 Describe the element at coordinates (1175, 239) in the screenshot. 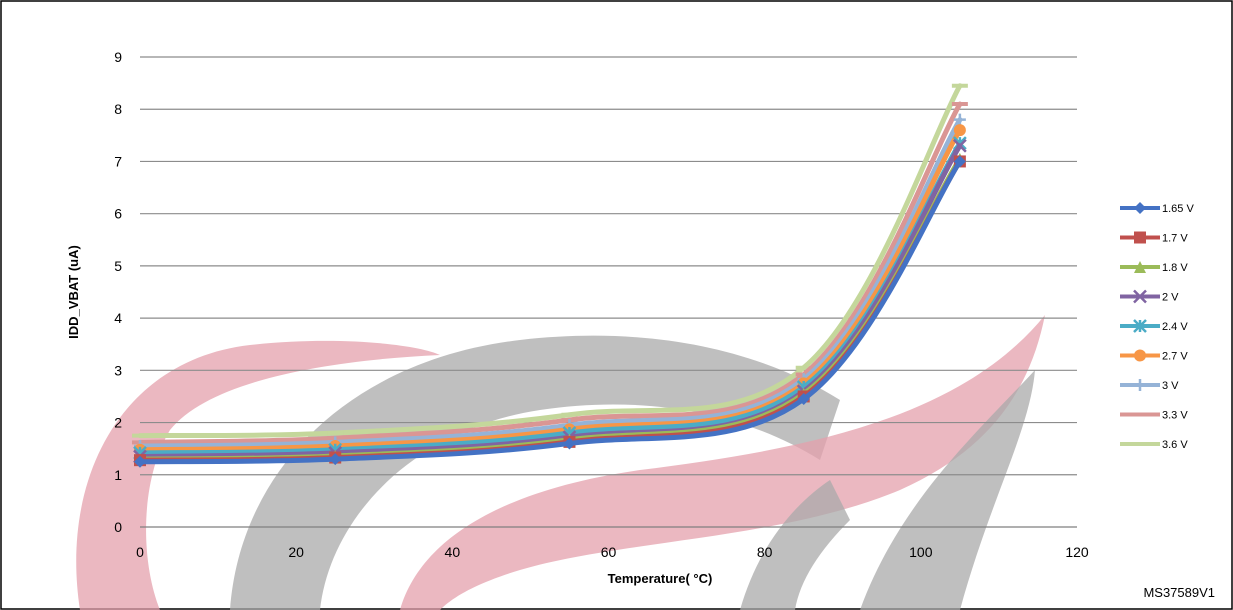

I see `legend-label: 1.7 V` at that location.